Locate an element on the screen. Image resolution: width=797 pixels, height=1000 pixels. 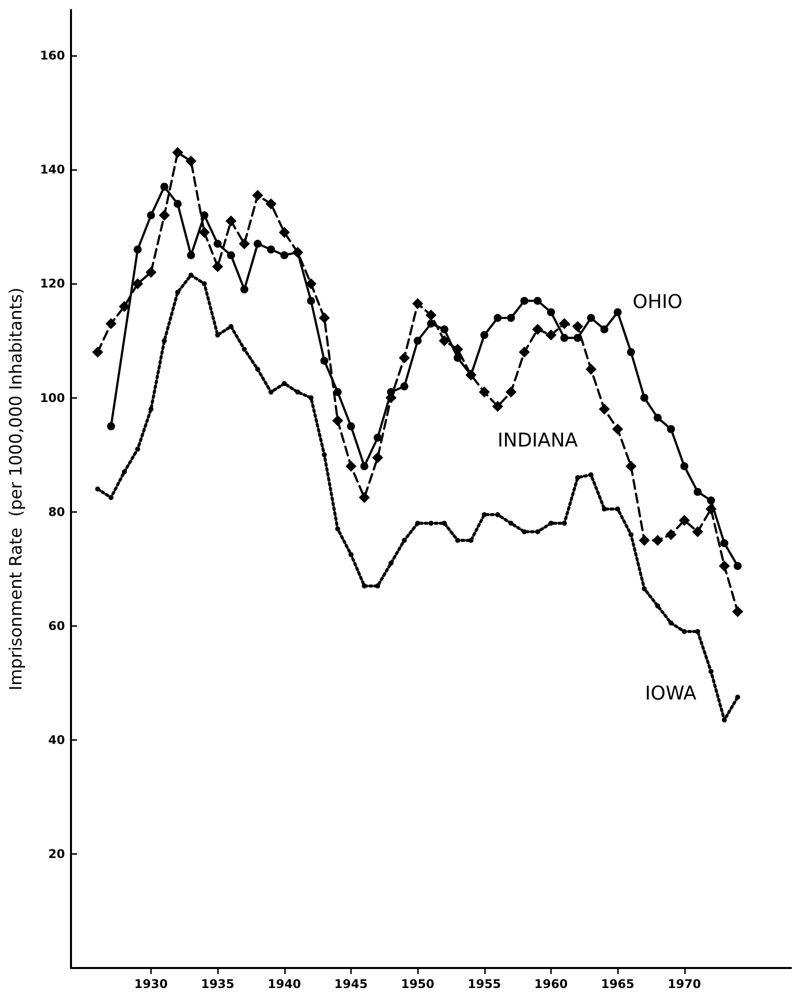
x-tick-label: 1950 is located at coordinates (417, 984).